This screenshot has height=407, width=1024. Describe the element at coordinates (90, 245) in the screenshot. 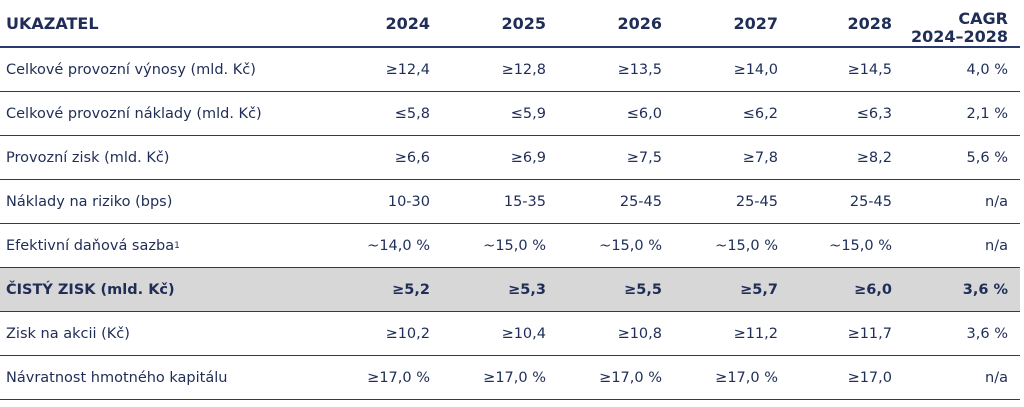

I see `row-label-text: Efektivní daňová sazba` at that location.